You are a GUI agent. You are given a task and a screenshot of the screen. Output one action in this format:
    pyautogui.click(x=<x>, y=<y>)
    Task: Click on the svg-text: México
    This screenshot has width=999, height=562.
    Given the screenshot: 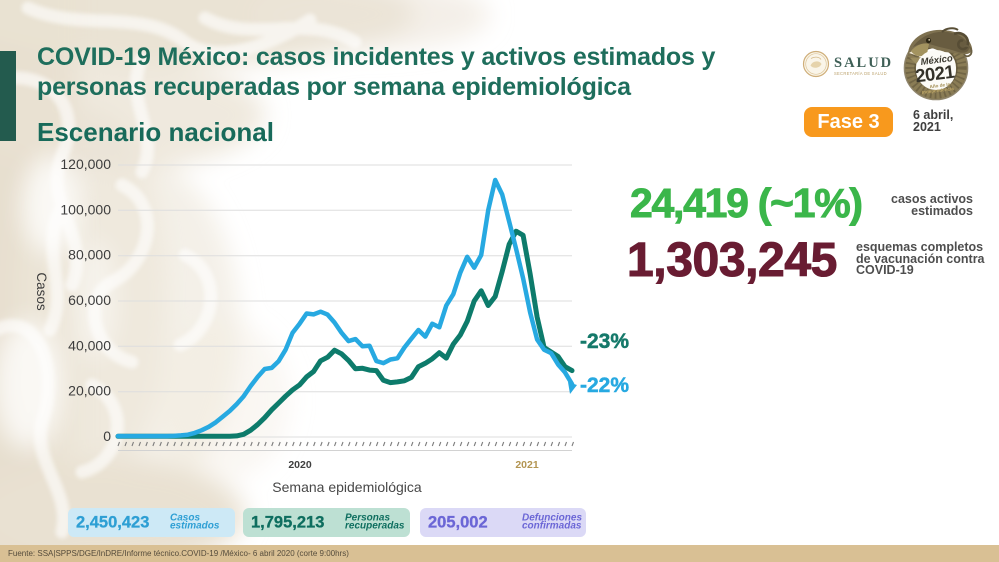 What is the action you would take?
    pyautogui.click(x=937, y=60)
    